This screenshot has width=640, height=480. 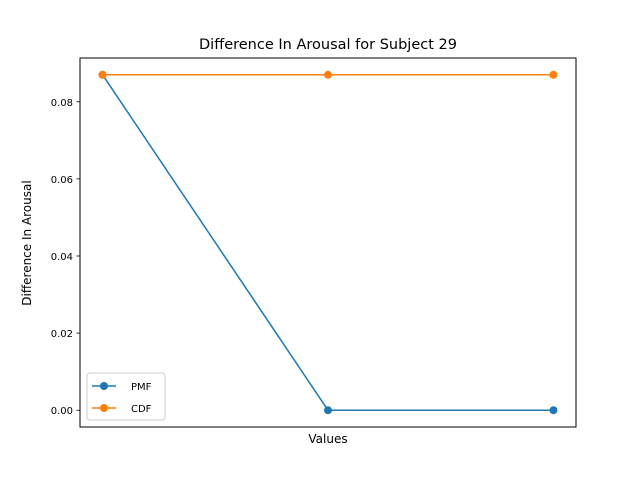 I want to click on y-tick-label: 0.00, so click(x=62, y=411).